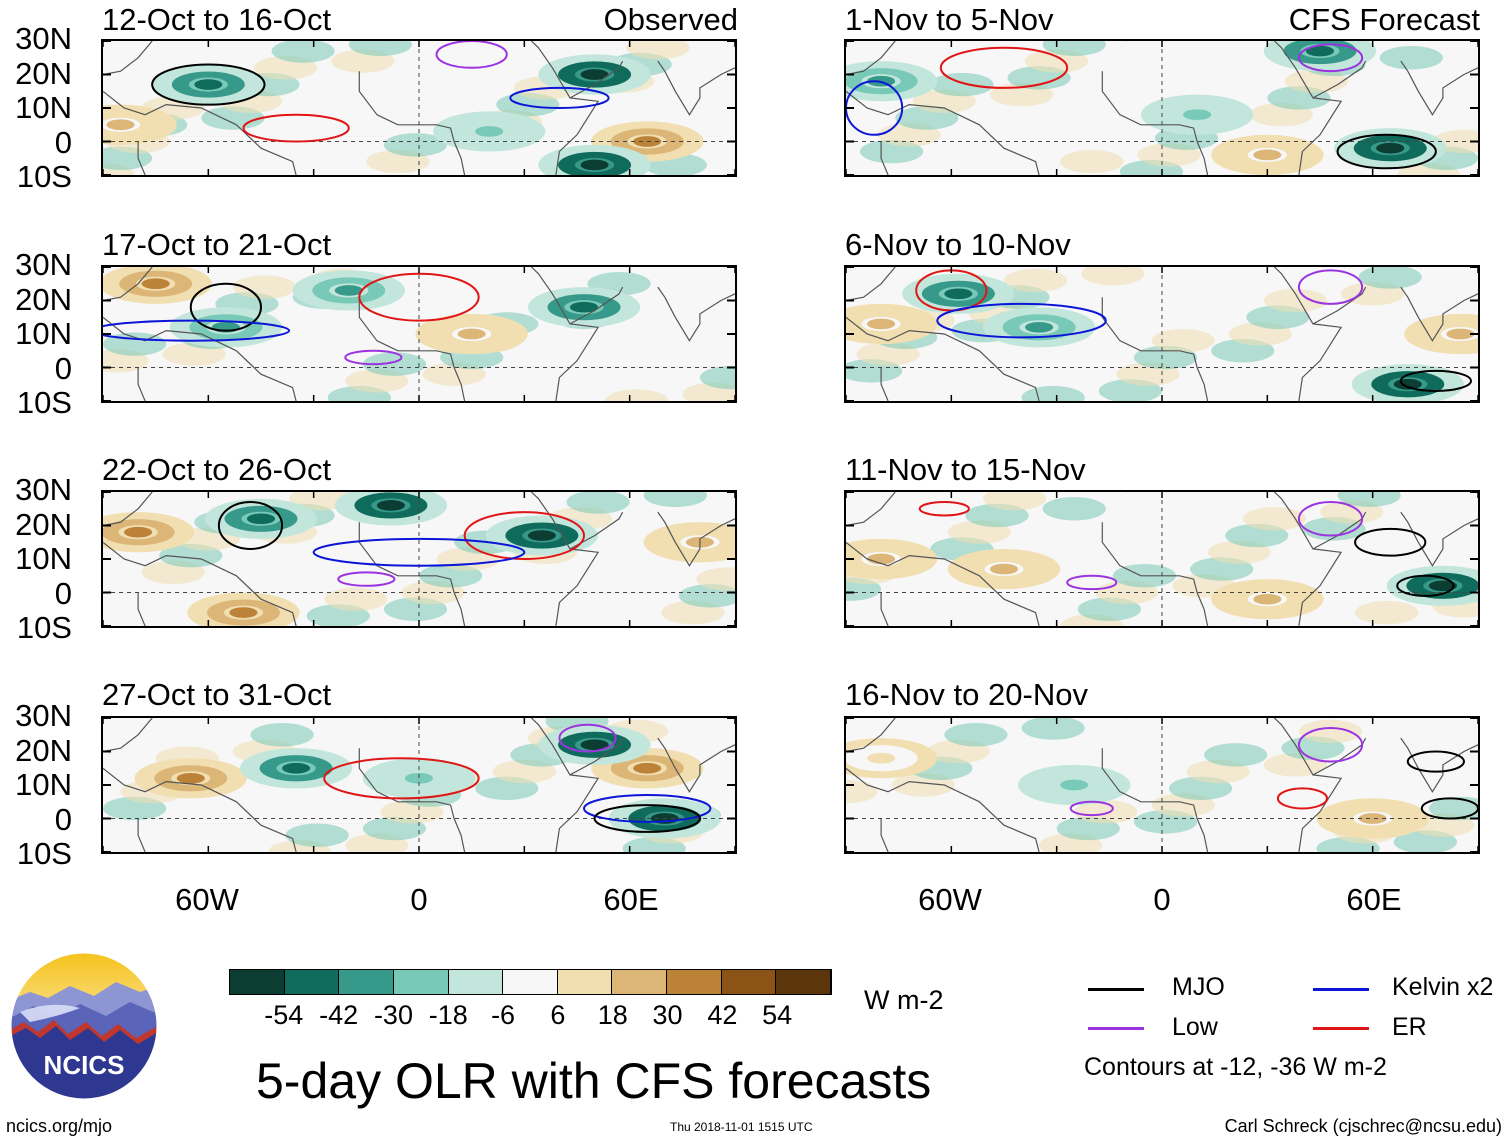 This screenshot has width=1510, height=1142. Describe the element at coordinates (1198, 987) in the screenshot. I see `legend-label: MJO` at that location.